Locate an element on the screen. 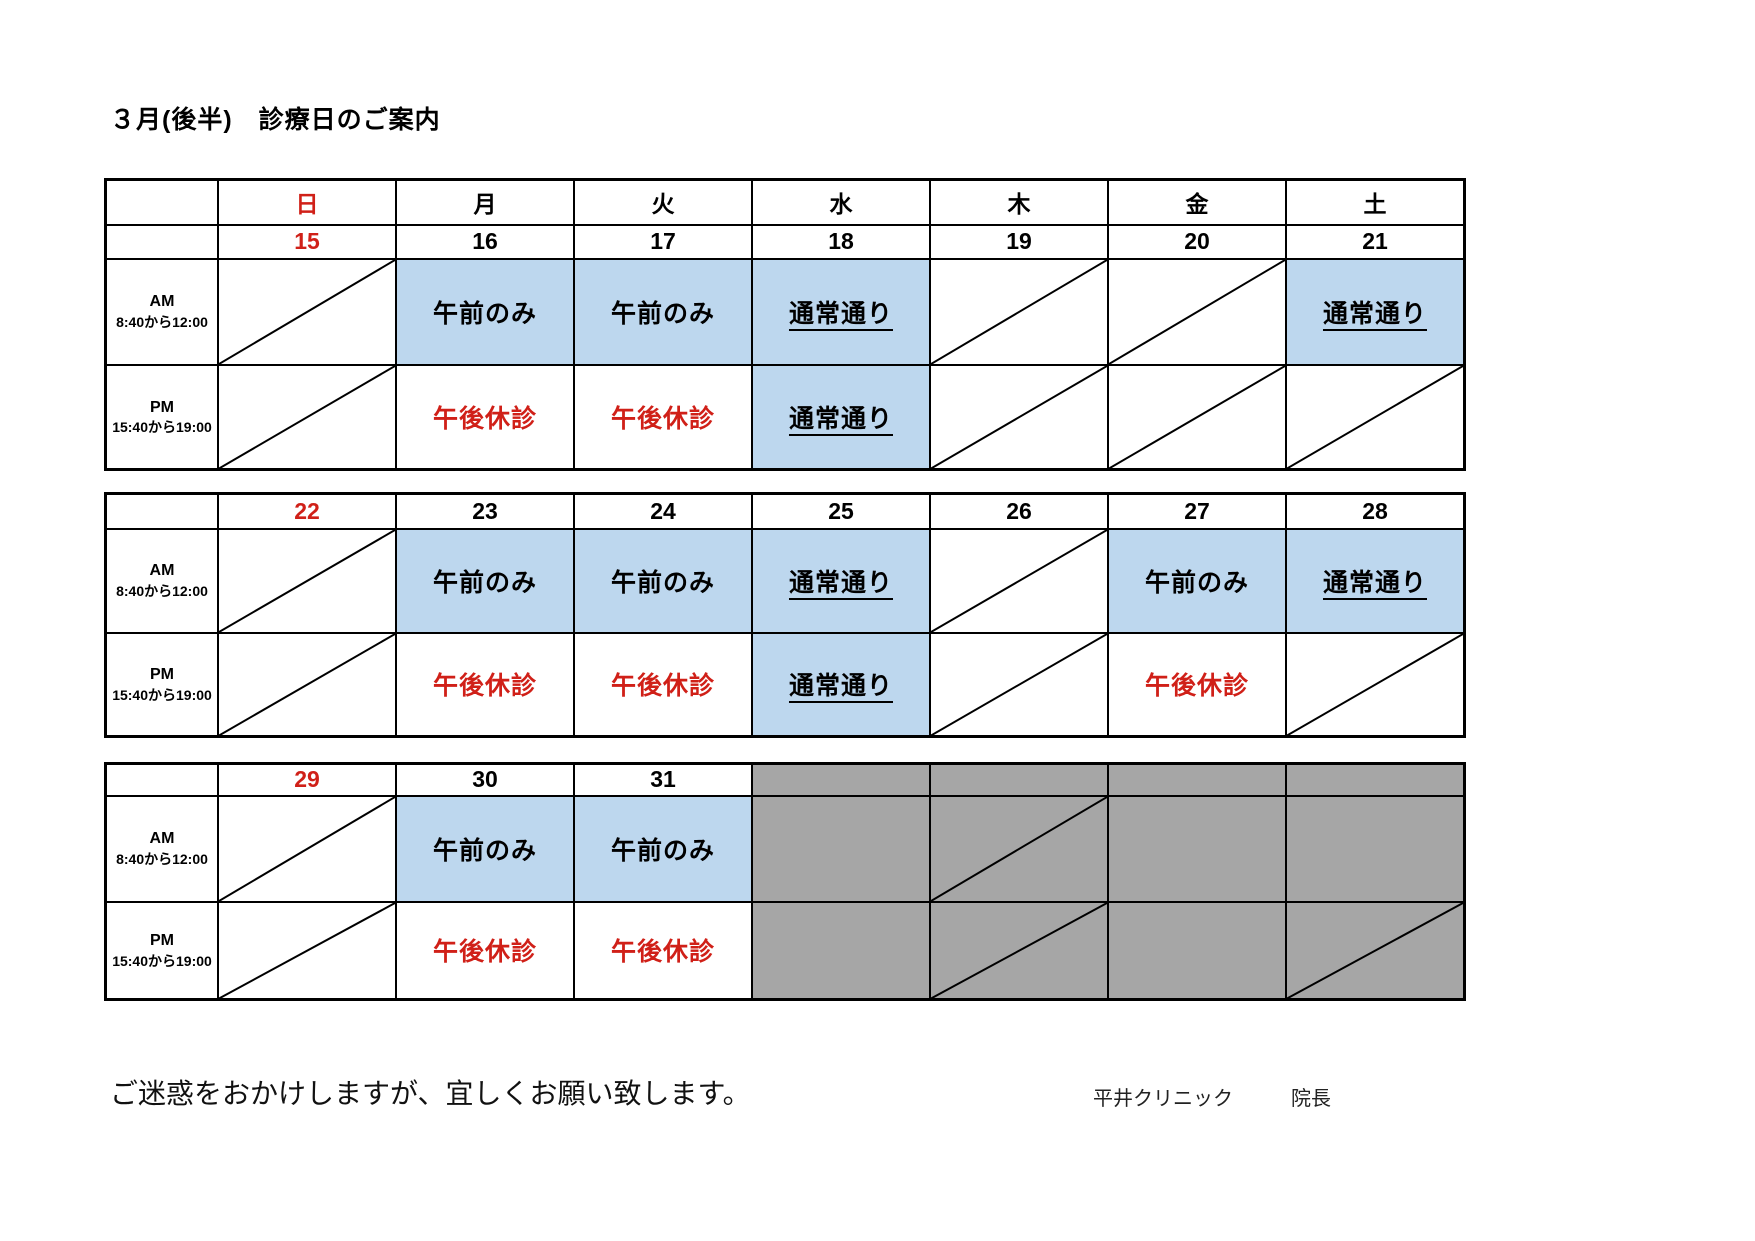 This screenshot has height=1241, width=1755. weekday-header-row: 日月火水木金土 is located at coordinates (785, 202).